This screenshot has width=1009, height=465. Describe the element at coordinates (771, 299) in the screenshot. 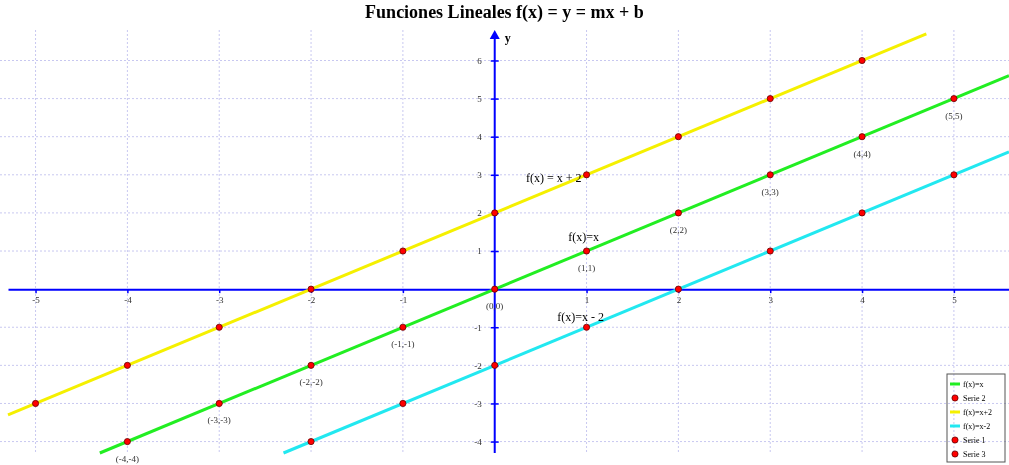

I see `x-tick-label: 3` at that location.